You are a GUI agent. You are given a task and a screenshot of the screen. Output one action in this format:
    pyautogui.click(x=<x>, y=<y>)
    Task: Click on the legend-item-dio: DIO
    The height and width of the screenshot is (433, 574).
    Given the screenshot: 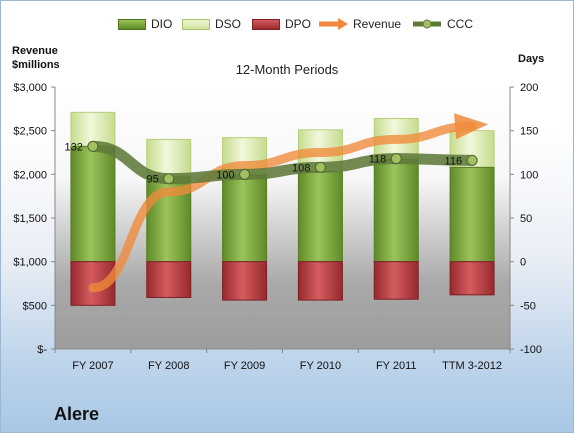 What is the action you would take?
    pyautogui.click(x=145, y=24)
    